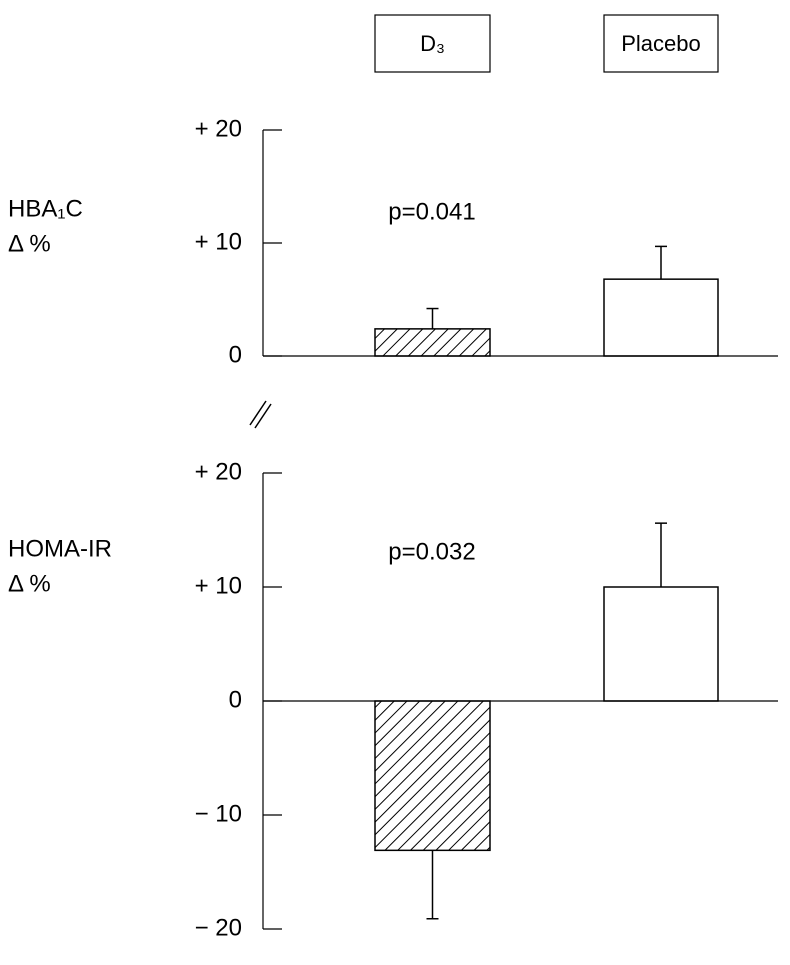 This screenshot has height=965, width=790. I want to click on annotation: p=0.032, so click(431, 551).